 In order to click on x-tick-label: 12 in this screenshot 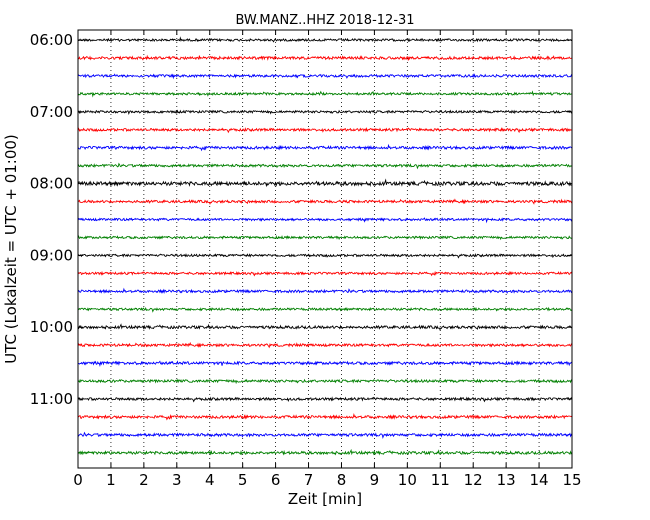, I will do `click(473, 480)`.